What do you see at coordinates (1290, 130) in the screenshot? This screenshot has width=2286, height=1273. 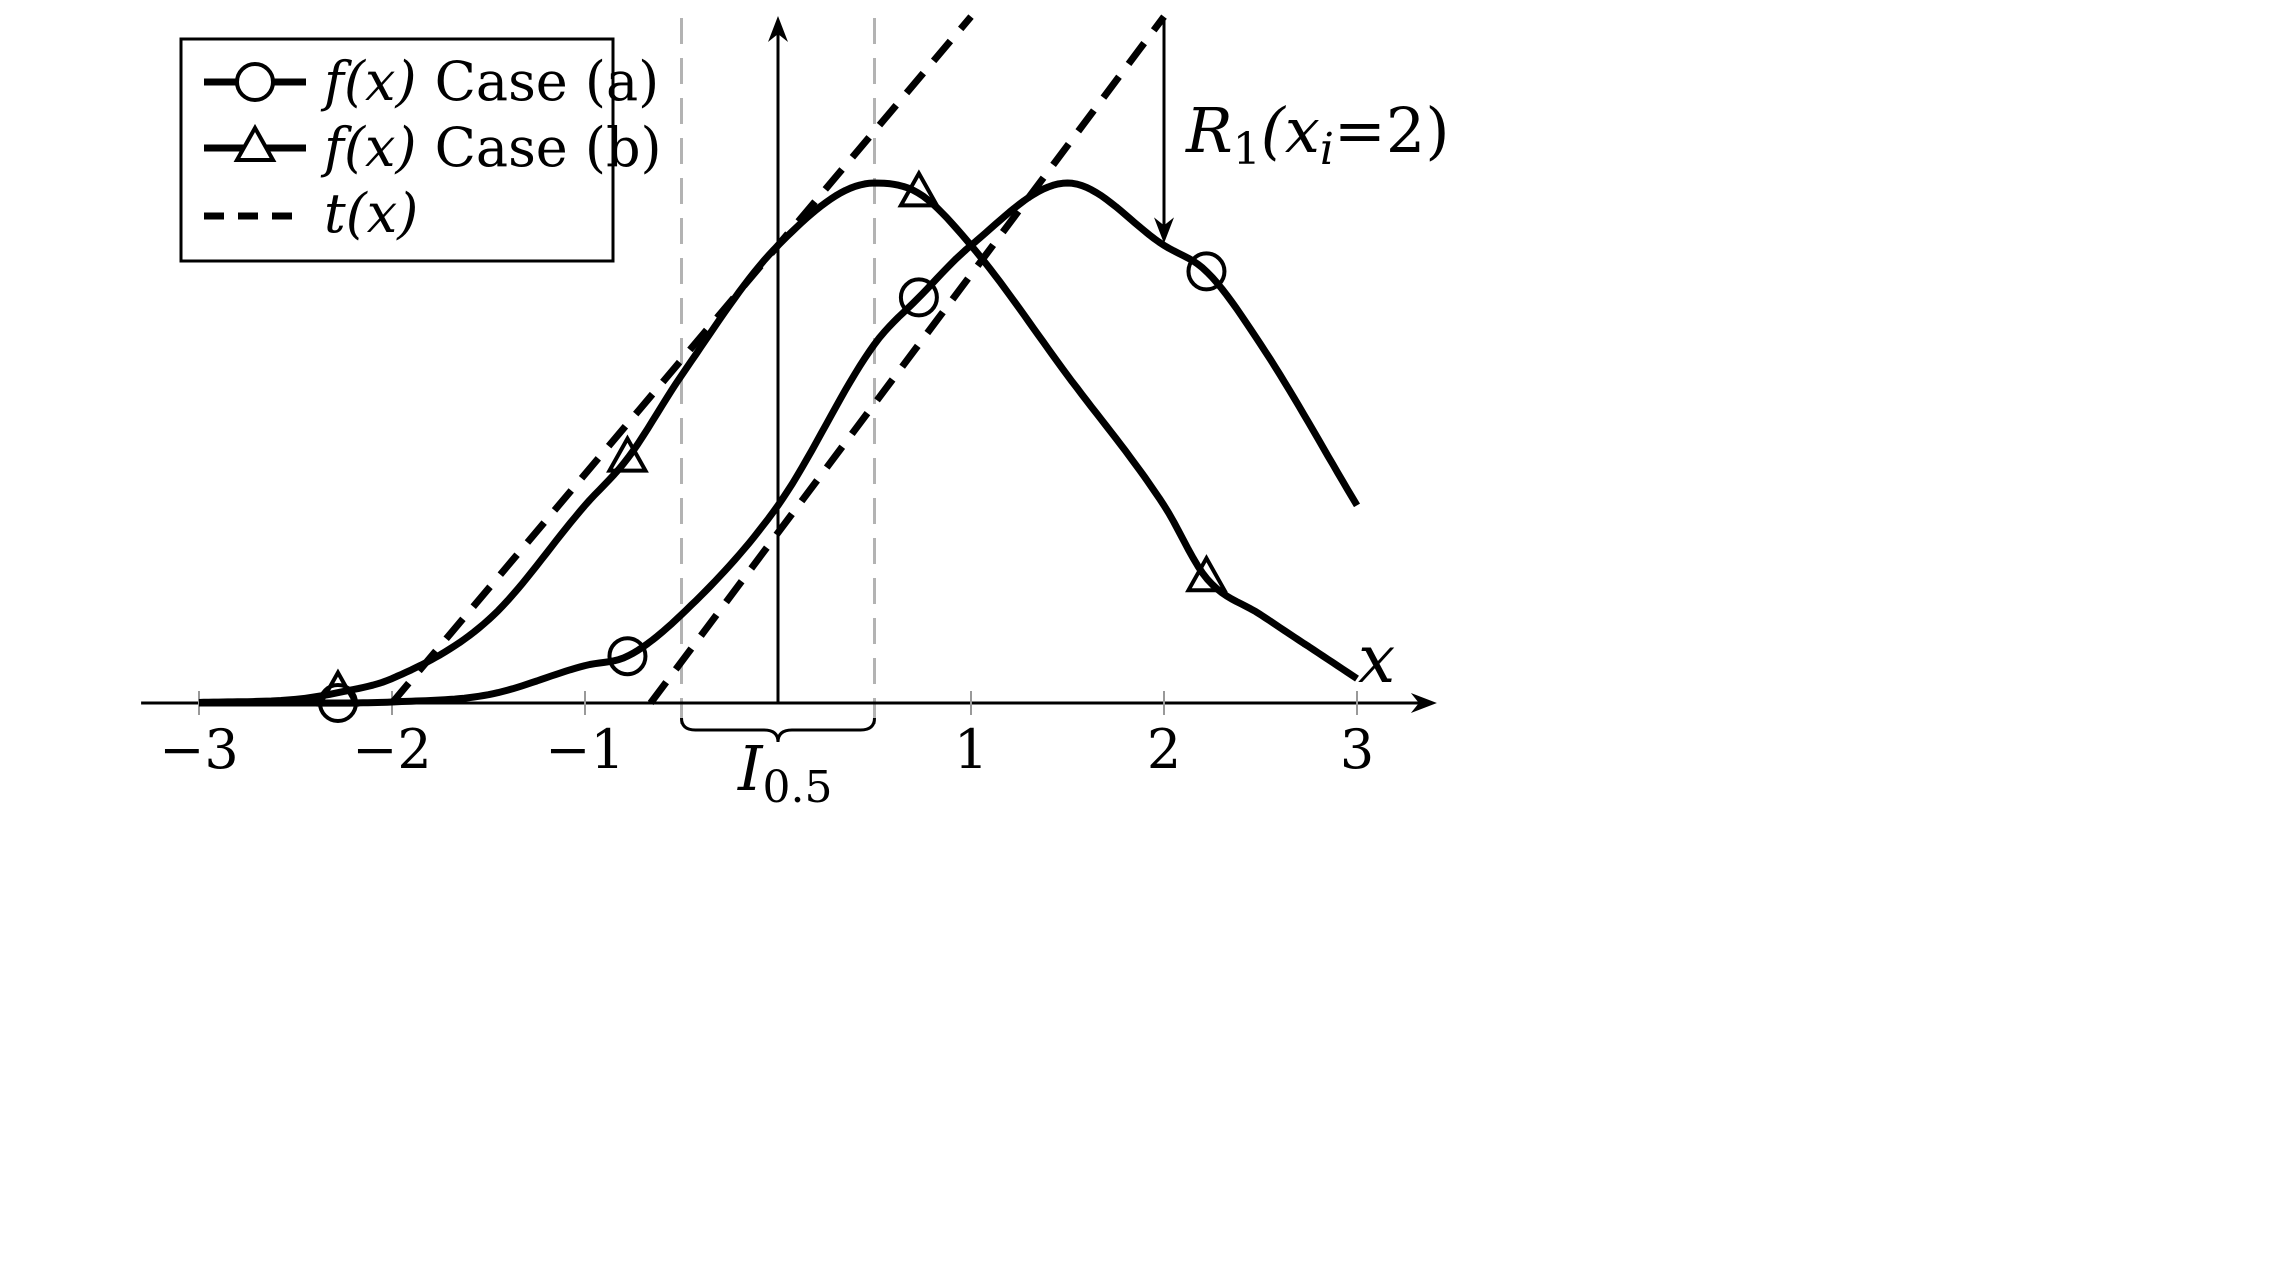 I see `residual-label-args: (x` at bounding box center [1290, 130].